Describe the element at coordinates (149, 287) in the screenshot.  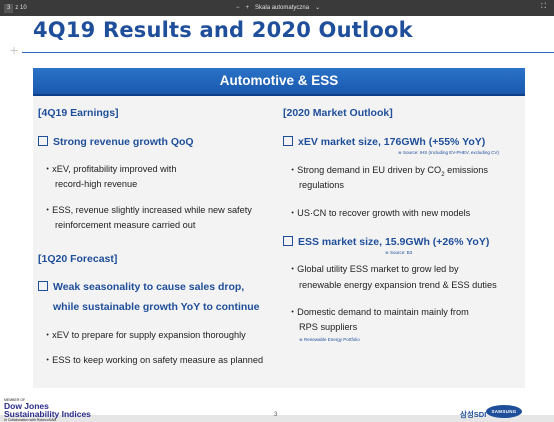
I see `weak-seasonality-text: Weak seasonality to cause sales drop,` at that location.